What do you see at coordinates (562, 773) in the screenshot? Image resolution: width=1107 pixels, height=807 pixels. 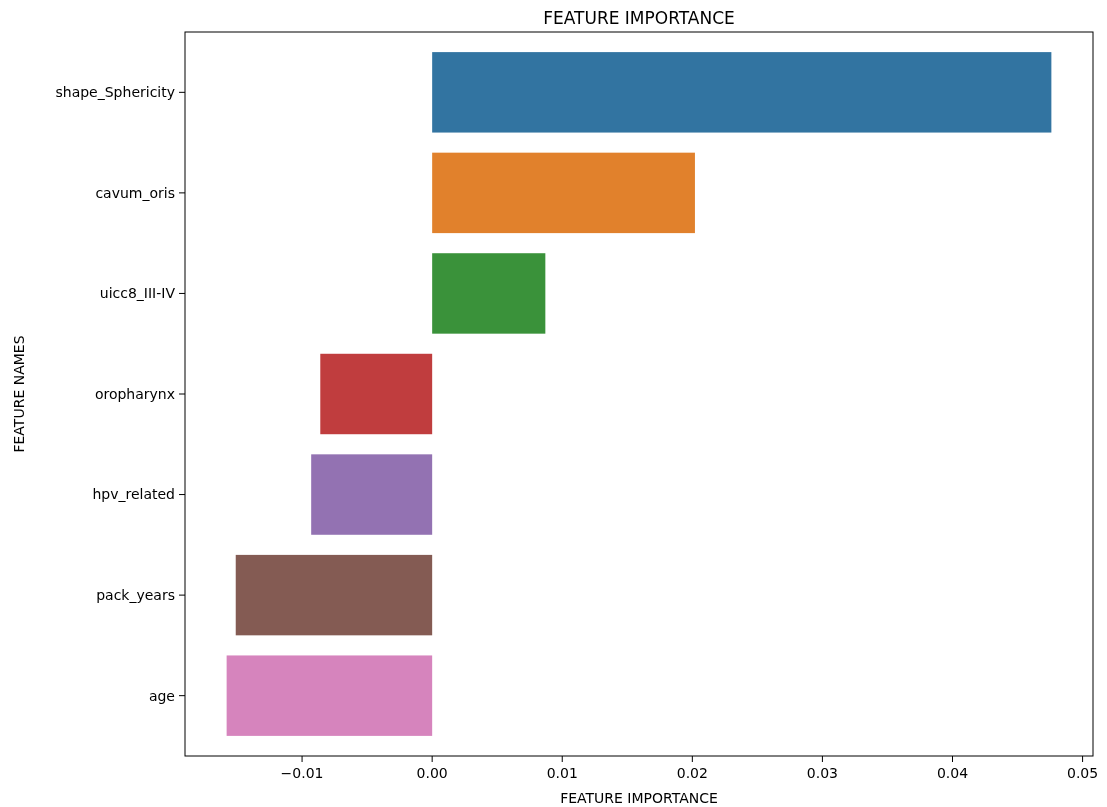 I see `x-tick-label: 0.01` at bounding box center [562, 773].